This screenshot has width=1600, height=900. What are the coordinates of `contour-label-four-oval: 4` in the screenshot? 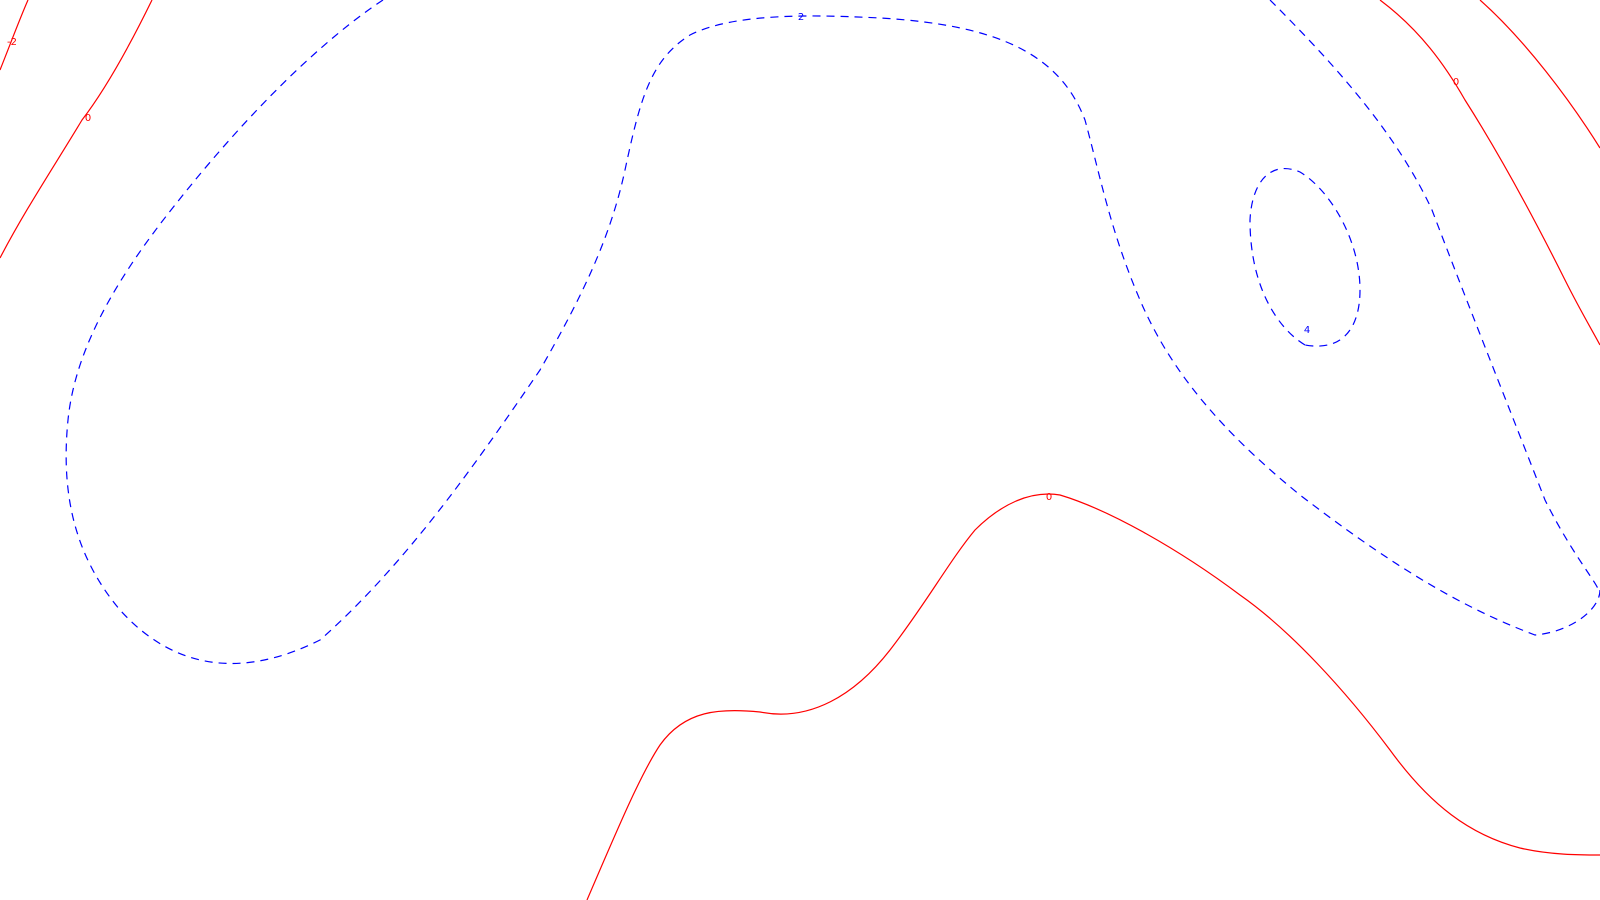 It's located at (1307, 330).